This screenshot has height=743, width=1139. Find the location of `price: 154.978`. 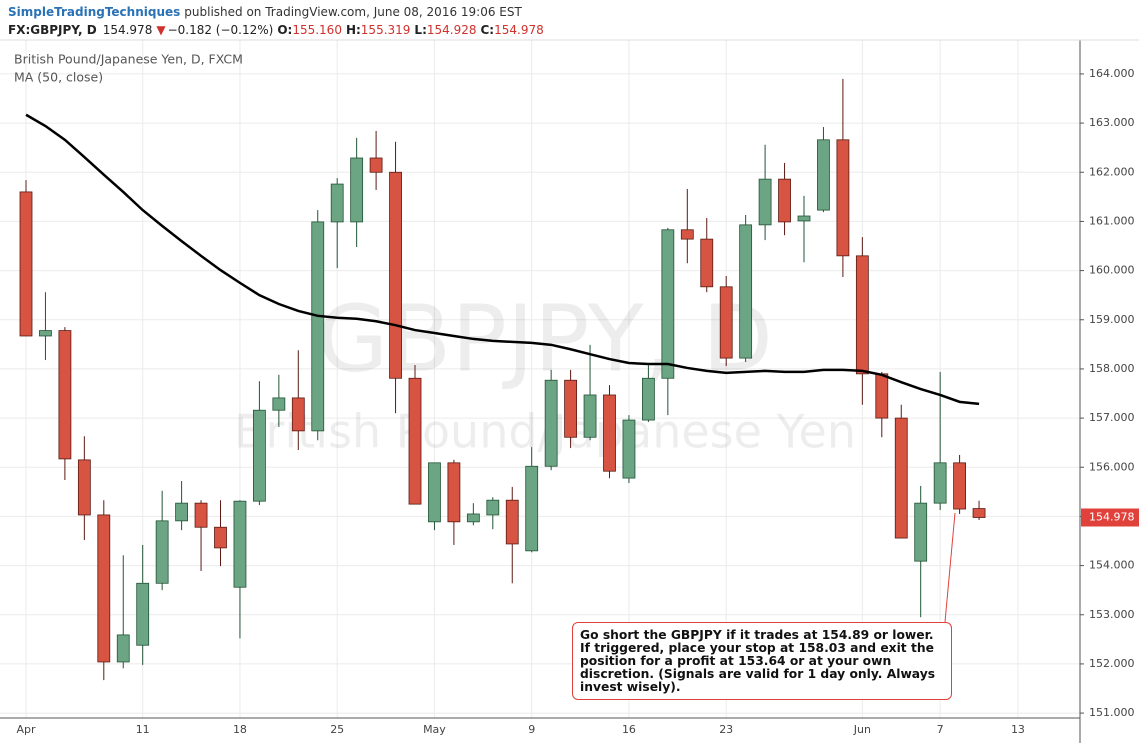

price: 154.978 is located at coordinates (128, 30).